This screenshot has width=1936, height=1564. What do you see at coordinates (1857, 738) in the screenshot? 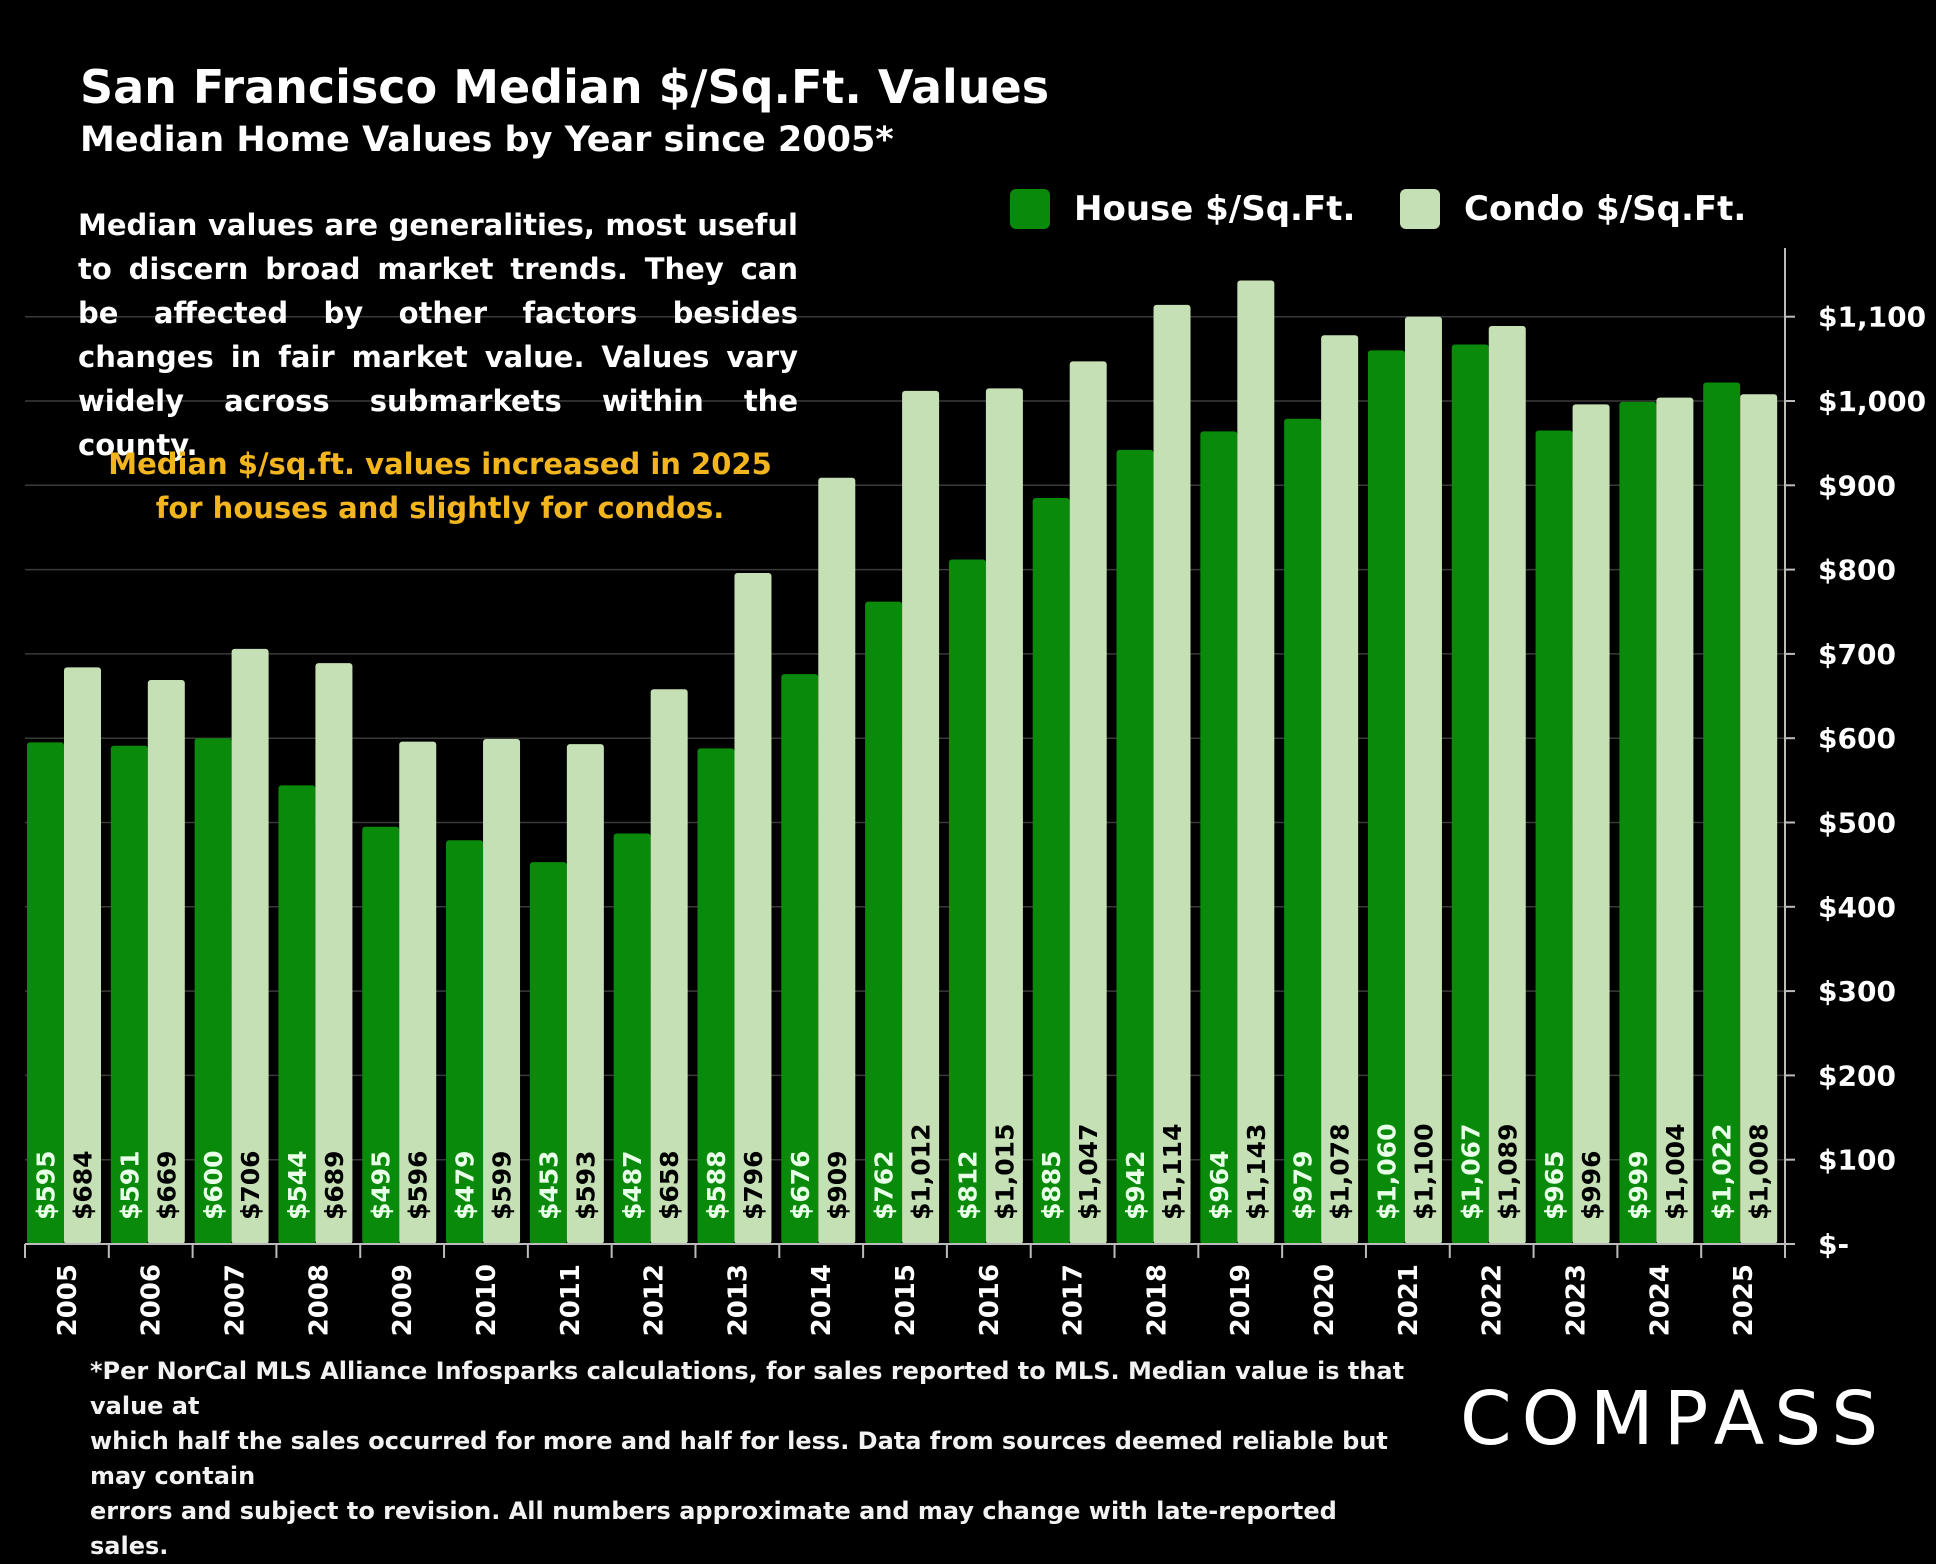
I see `y-tick-label: $600` at bounding box center [1857, 738].